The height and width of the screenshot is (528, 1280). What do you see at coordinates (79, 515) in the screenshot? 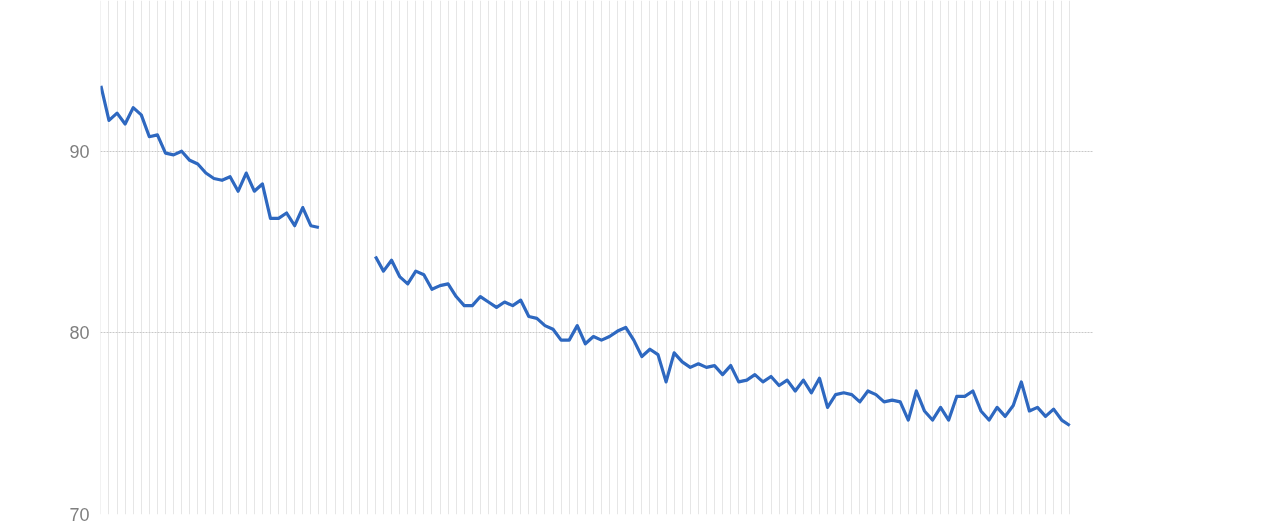
I see `y-tick-label: 70` at bounding box center [79, 515].